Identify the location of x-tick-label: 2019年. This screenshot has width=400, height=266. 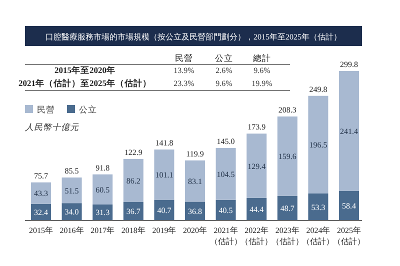
(164, 230).